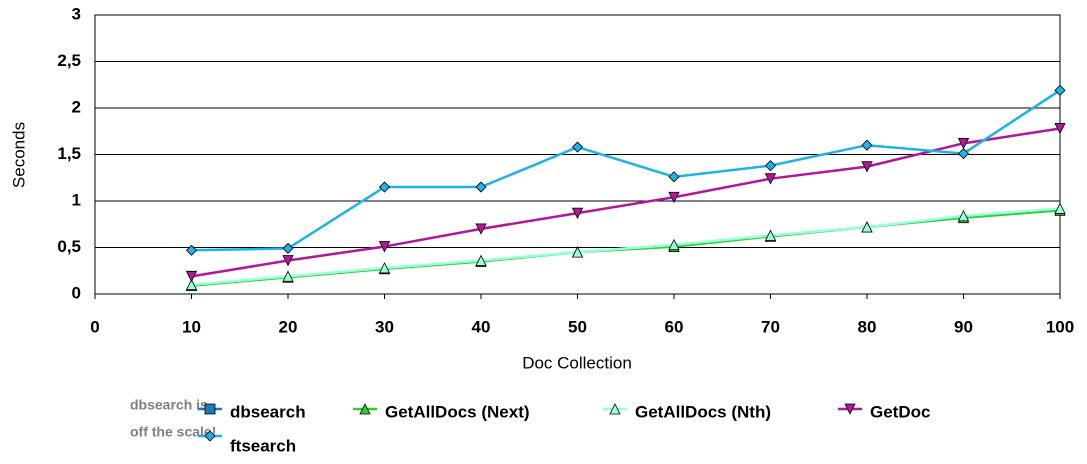 The image size is (1087, 464). I want to click on x-tick-label: 100, so click(1060, 326).